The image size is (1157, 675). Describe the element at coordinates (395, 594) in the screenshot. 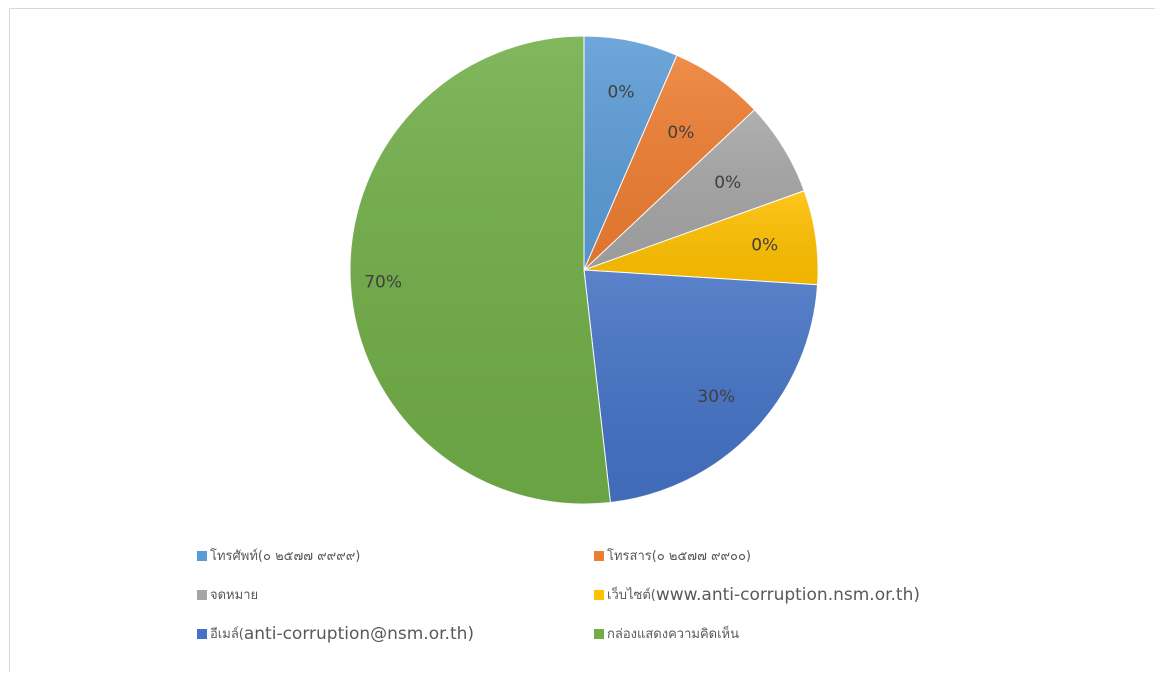

I see `legend-item-letter: จดหมาย` at that location.